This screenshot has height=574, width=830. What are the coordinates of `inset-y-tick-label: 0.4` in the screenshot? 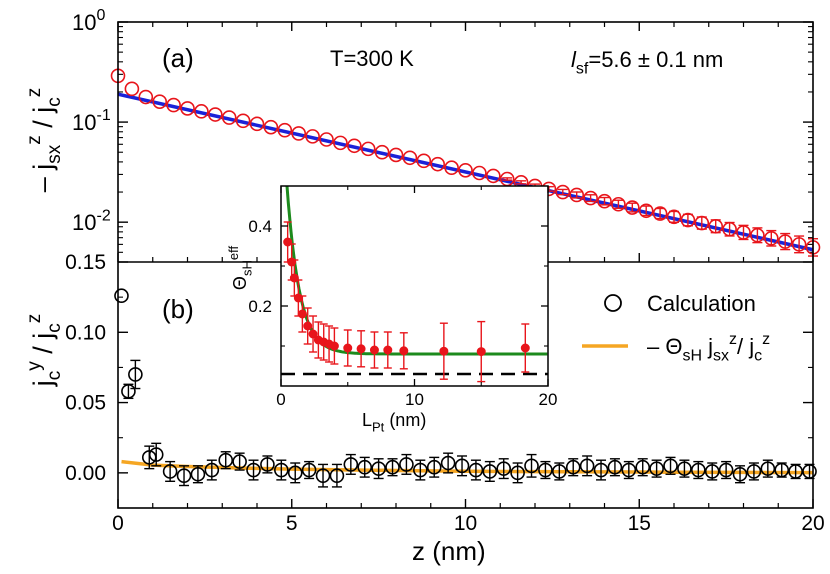 It's located at (260, 226).